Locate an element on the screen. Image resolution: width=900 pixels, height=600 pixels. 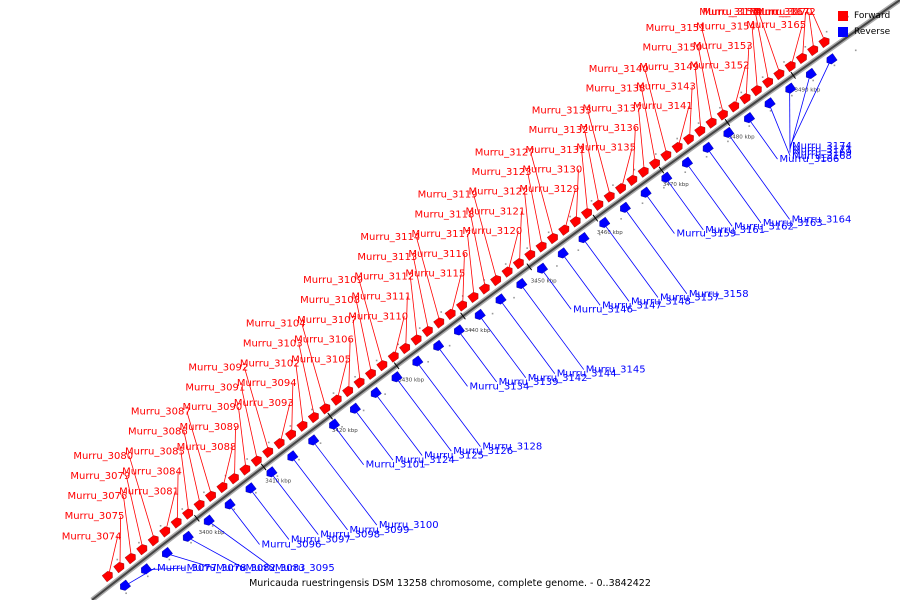
forward-gene-label: Murru_3151 is located at coordinates (676, 28).